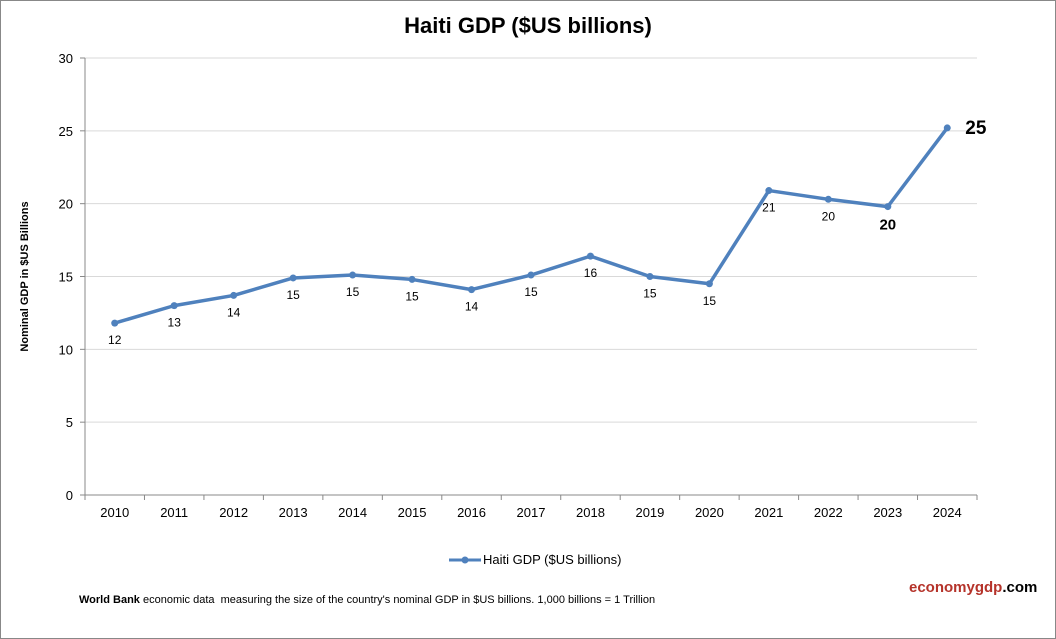 The image size is (1056, 639). I want to click on legend-line-marker-icon, so click(465, 559).